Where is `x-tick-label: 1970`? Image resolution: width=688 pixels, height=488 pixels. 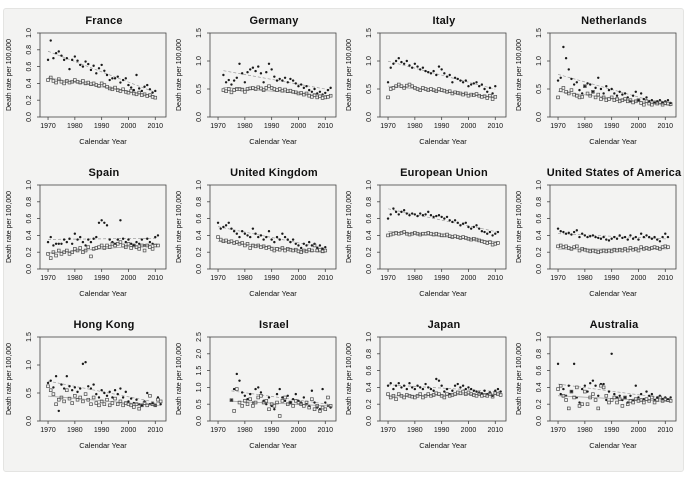
x-tick-label: 1970 is located at coordinates (218, 278).